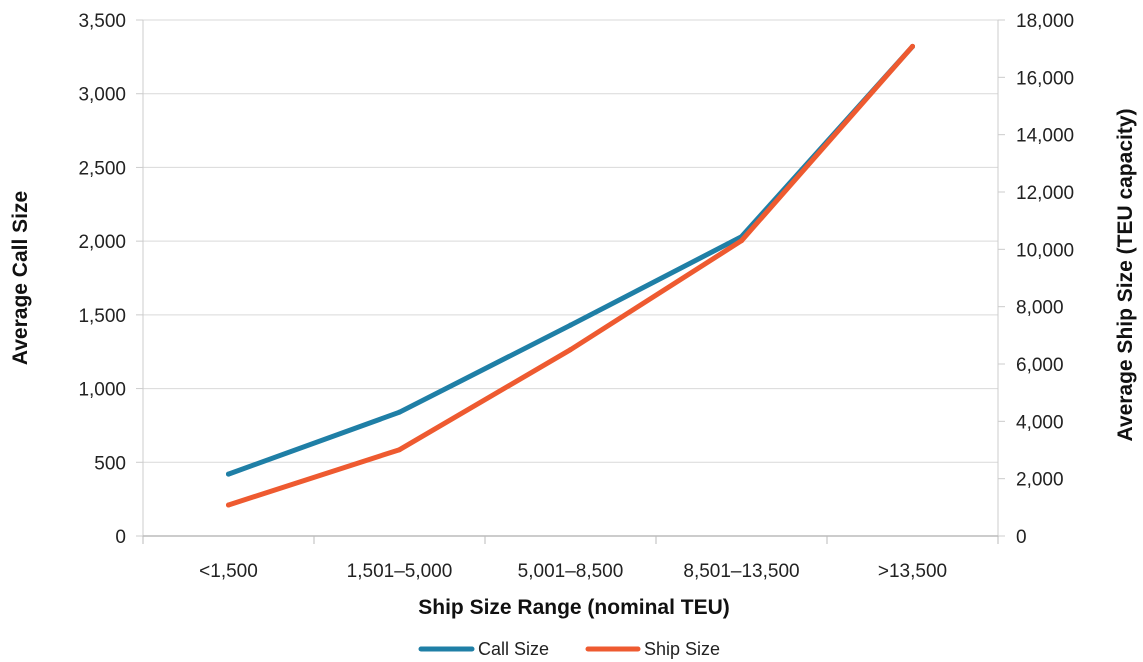  What do you see at coordinates (1040, 365) in the screenshot?
I see `right-tick-label: 6,000` at bounding box center [1040, 365].